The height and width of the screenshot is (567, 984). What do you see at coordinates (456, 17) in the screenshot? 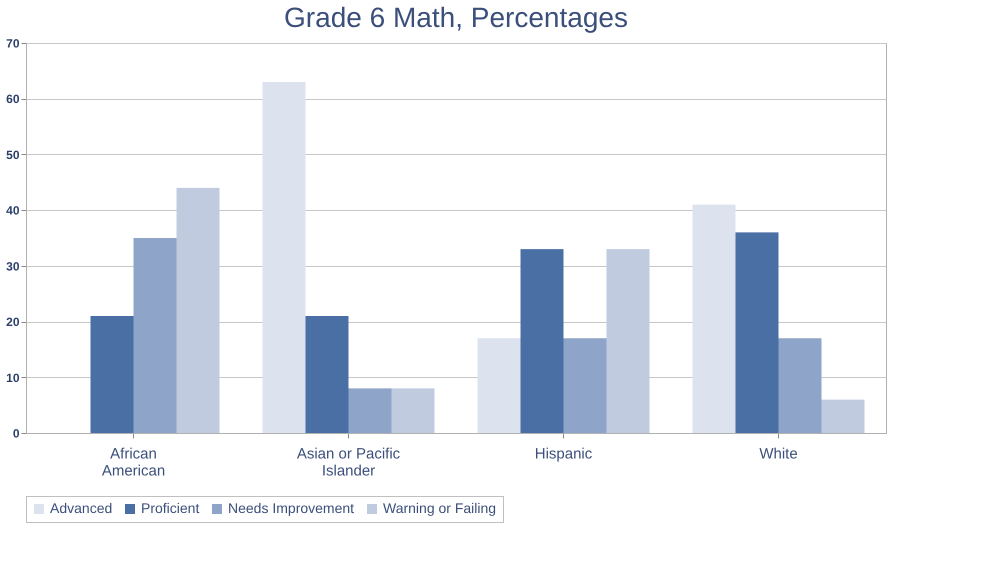
I see `chart-title: Grade 6 Math, Percentages` at bounding box center [456, 17].